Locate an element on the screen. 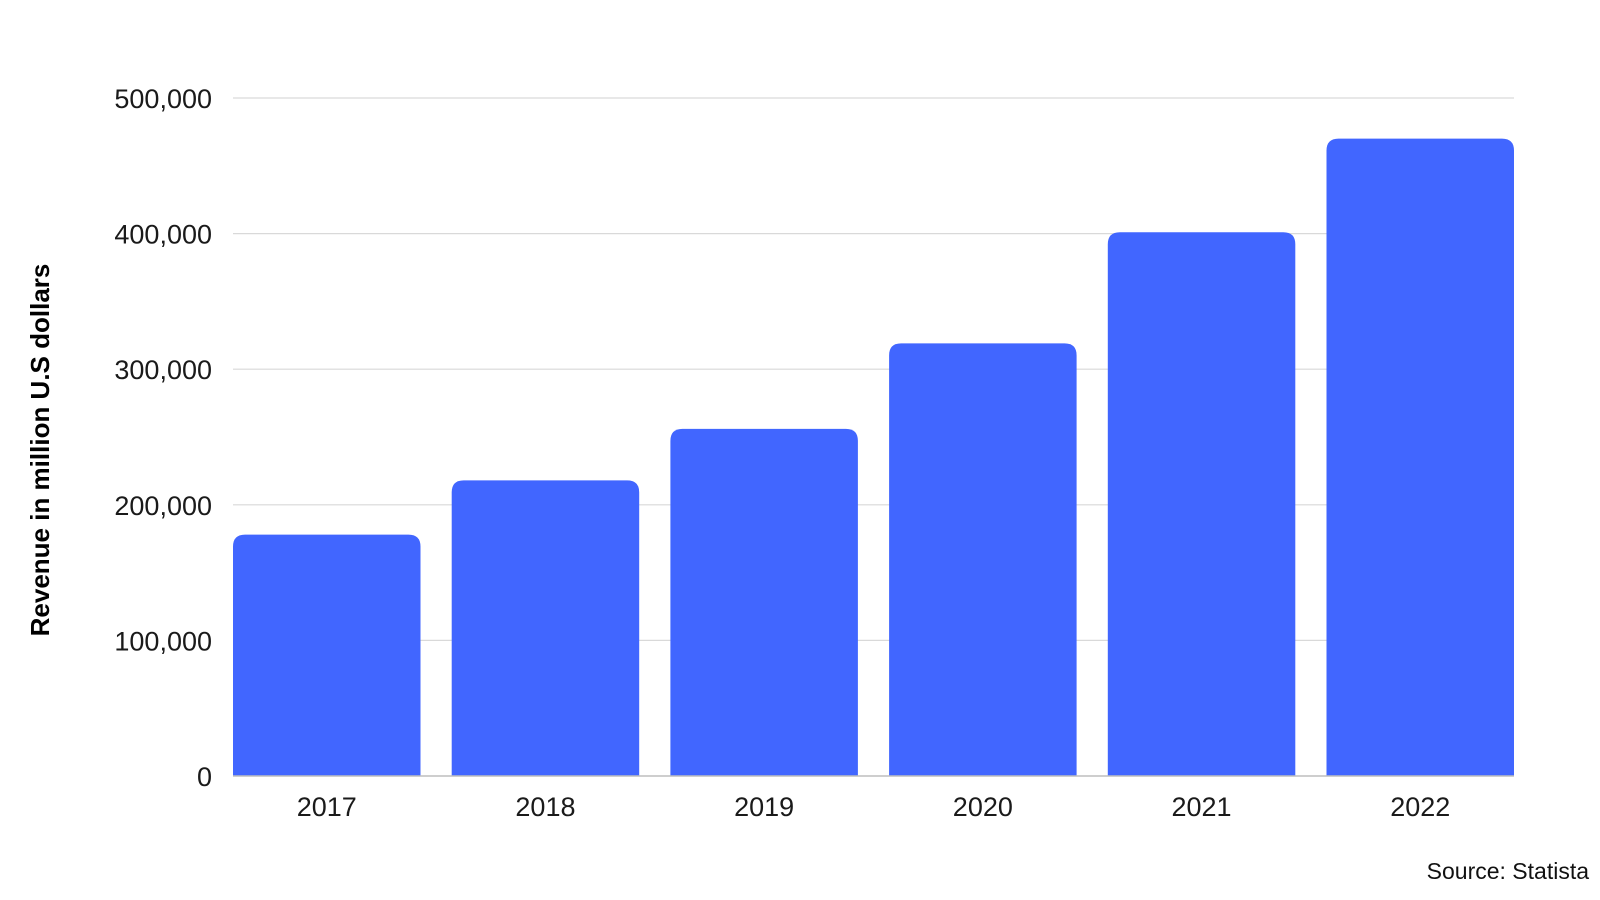 This screenshot has width=1600, height=900. y-tick-label: 0 is located at coordinates (204, 777).